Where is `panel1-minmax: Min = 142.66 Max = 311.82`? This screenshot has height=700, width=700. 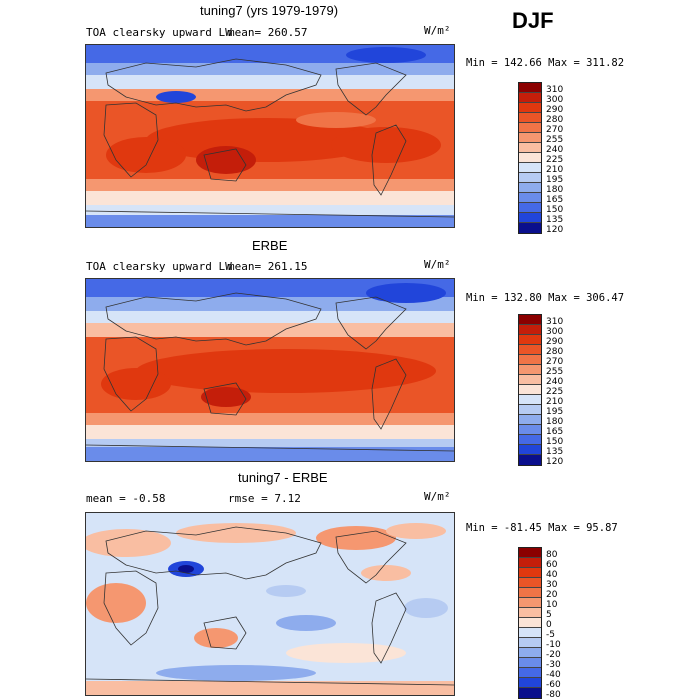 panel1-minmax: Min = 142.66 Max = 311.82 is located at coordinates (545, 63).